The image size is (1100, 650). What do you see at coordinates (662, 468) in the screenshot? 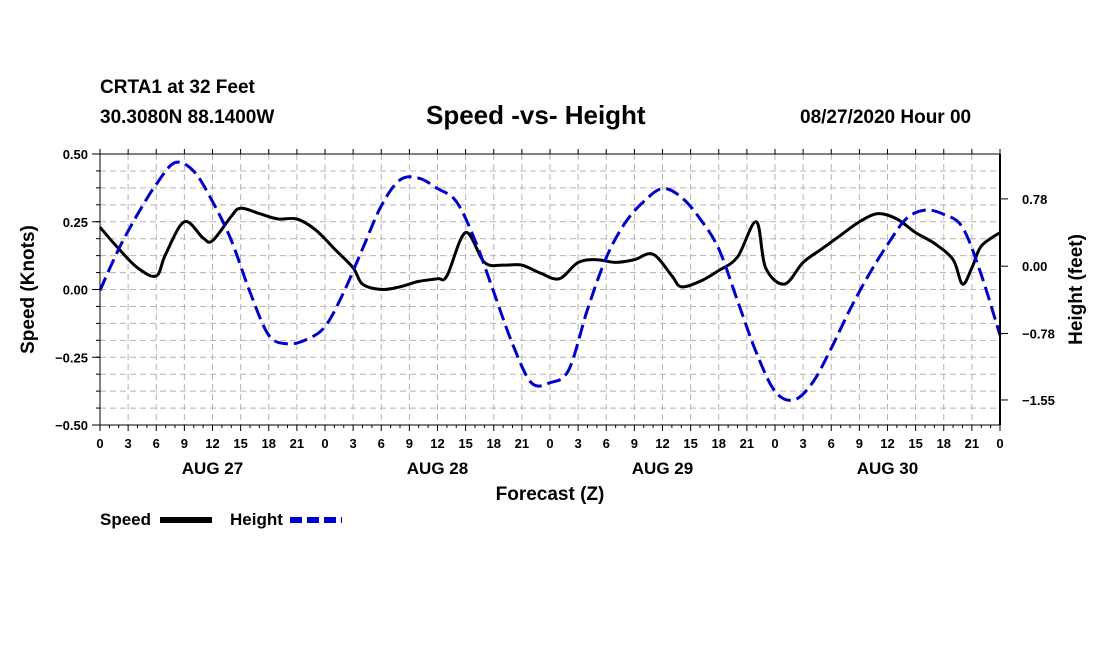
I see `day-label: AUG 29` at bounding box center [662, 468].